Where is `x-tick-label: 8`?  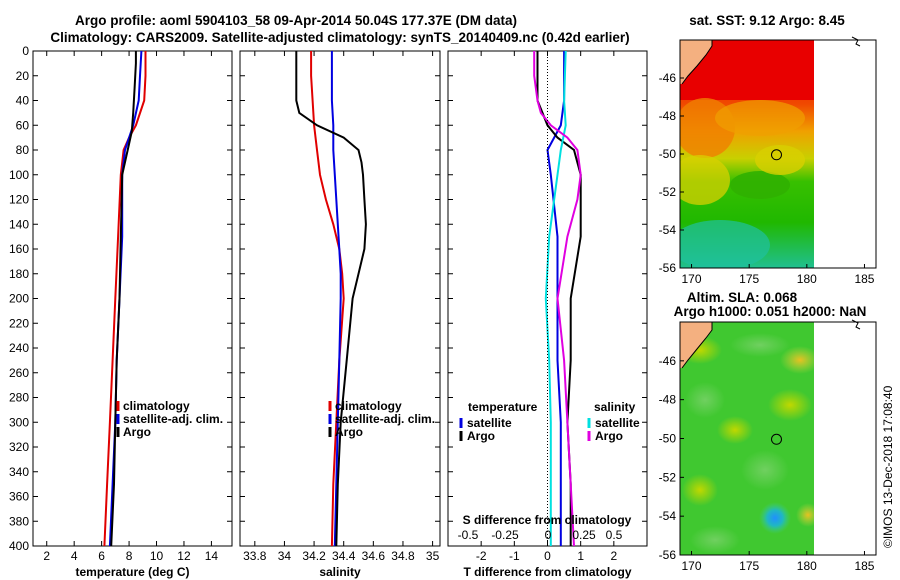
x-tick-label: 8 is located at coordinates (129, 556).